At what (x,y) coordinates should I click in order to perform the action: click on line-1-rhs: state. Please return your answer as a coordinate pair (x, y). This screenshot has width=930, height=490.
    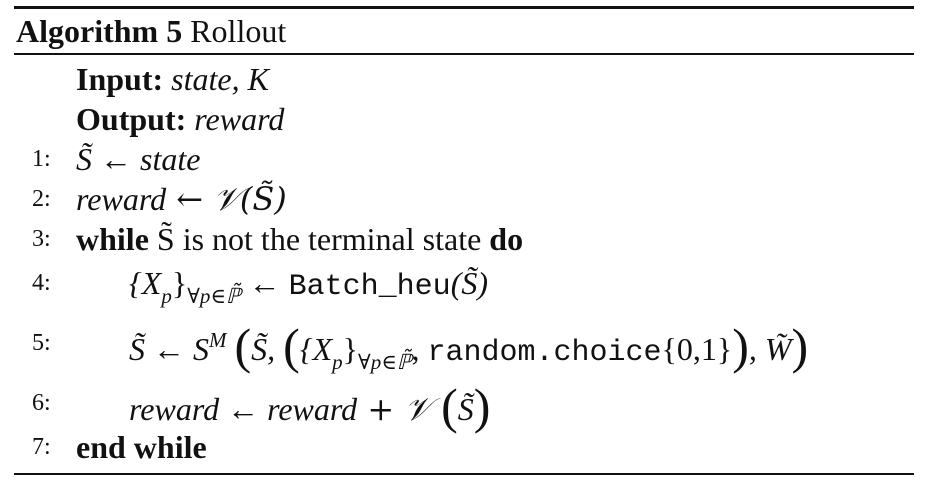
    Looking at the image, I should click on (170, 159).